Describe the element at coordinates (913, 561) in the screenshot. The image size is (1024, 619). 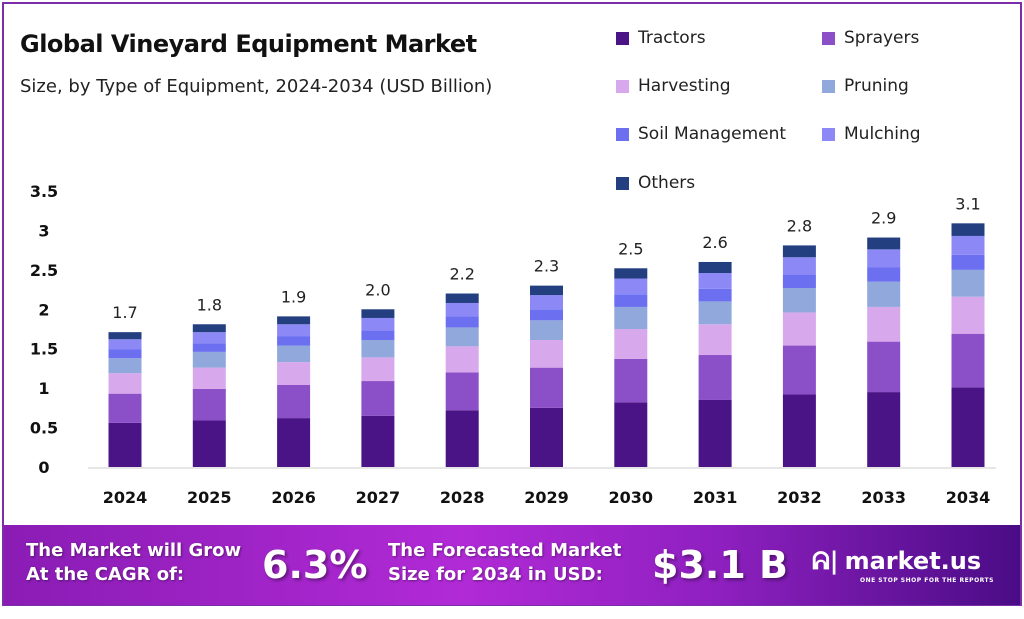
I see `logo-name: market.us` at that location.